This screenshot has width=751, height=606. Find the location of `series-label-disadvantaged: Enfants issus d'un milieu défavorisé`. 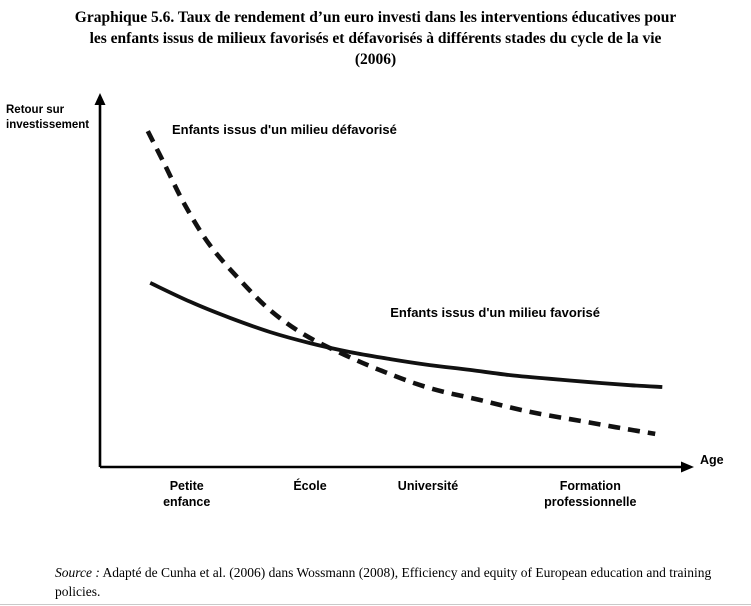

series-label-disadvantaged: Enfants issus d'un milieu défavorisé is located at coordinates (284, 130).